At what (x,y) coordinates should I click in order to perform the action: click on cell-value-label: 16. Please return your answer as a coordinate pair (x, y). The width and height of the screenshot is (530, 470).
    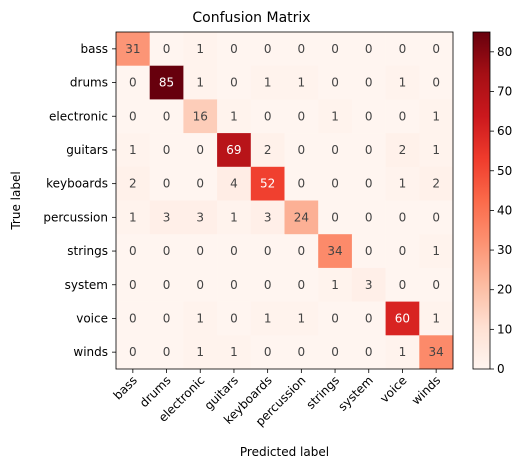
    Looking at the image, I should click on (200, 116).